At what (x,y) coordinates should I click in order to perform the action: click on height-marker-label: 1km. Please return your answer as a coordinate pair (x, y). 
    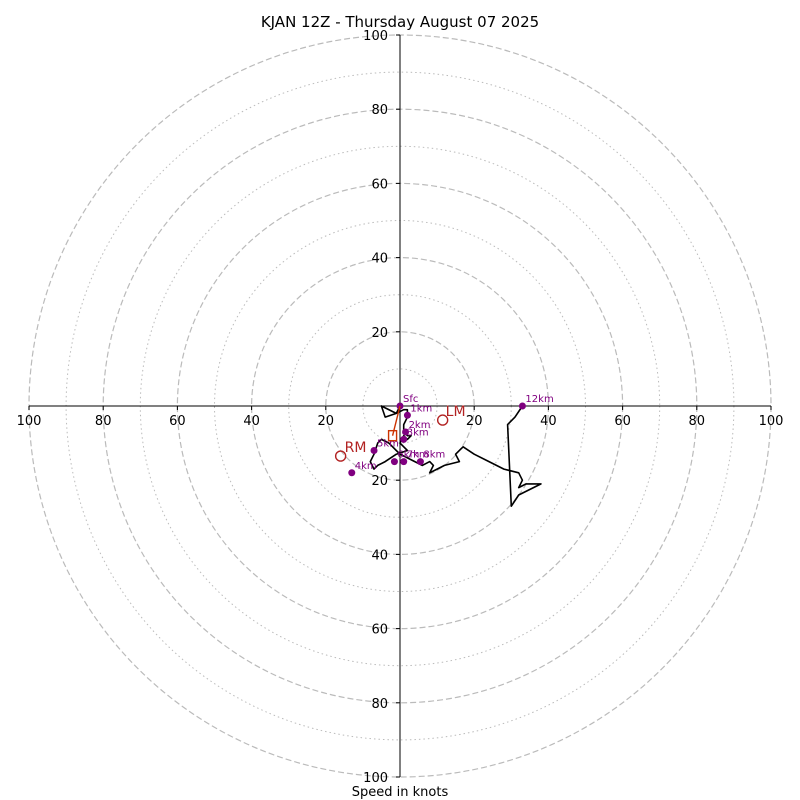
    Looking at the image, I should click on (421, 408).